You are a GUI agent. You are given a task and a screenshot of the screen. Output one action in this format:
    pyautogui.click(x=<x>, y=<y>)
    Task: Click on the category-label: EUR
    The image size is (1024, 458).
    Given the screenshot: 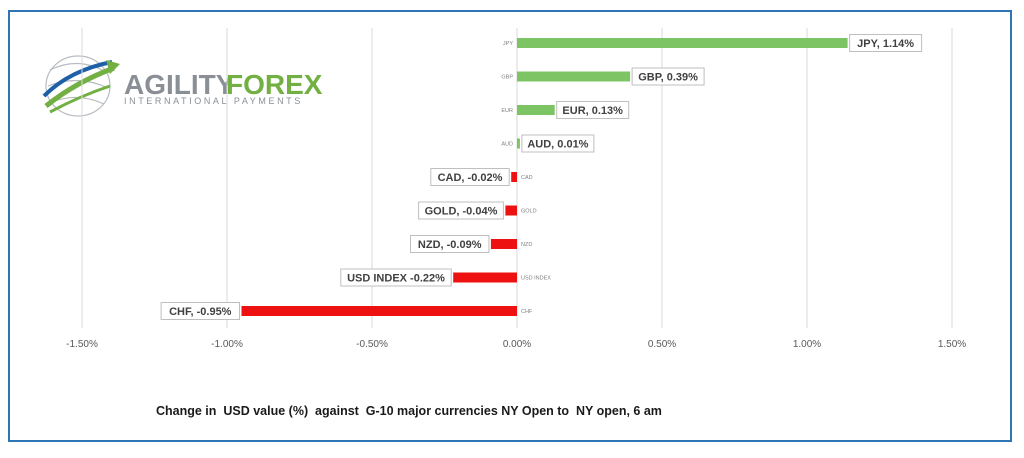 What is the action you would take?
    pyautogui.click(x=507, y=111)
    